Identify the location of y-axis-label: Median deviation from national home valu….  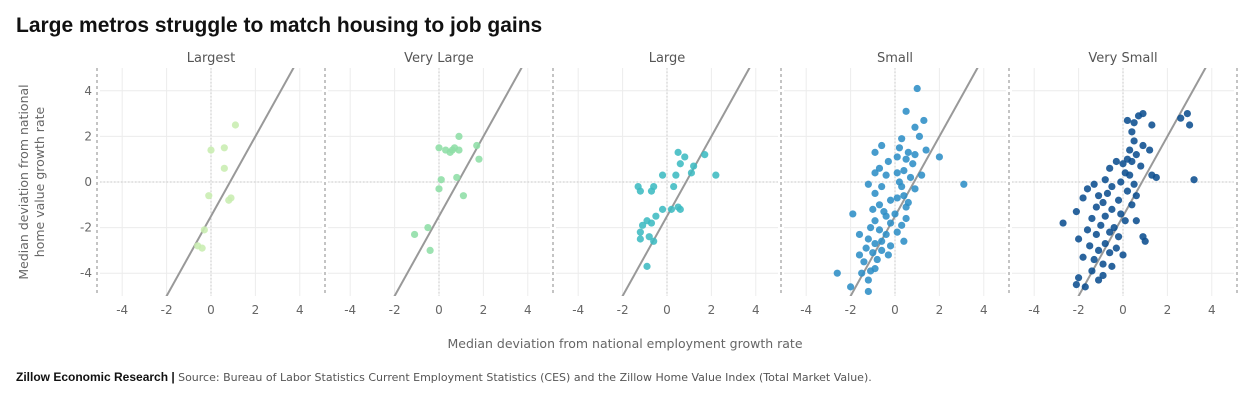
(31, 181).